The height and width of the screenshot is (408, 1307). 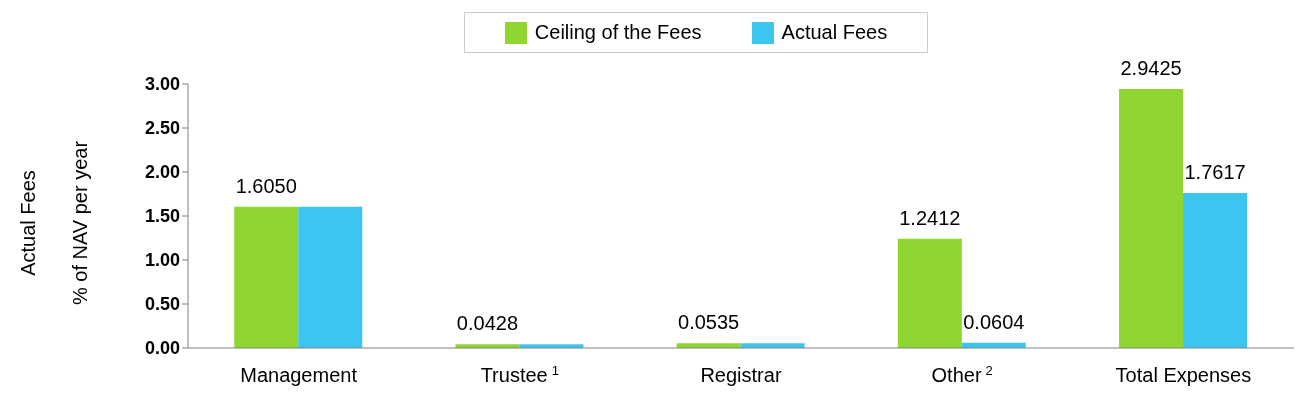 What do you see at coordinates (519, 374) in the screenshot?
I see `x-tick-label: Trustee$^{1}$` at bounding box center [519, 374].